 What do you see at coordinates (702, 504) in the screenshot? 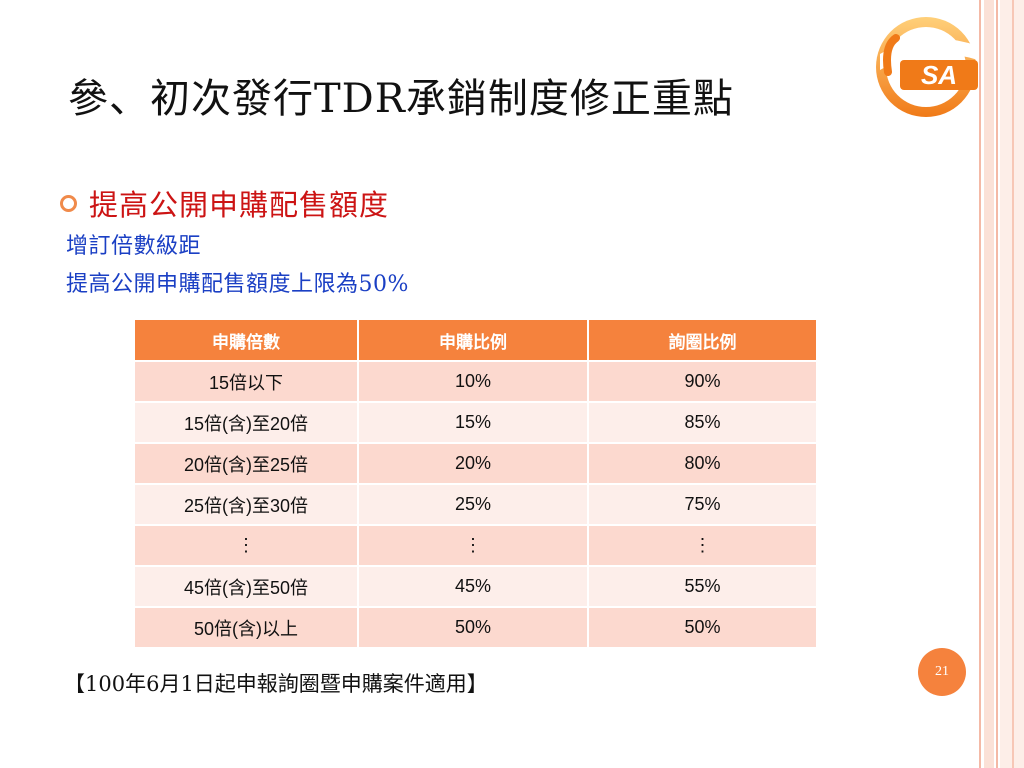
I see `table-cell: 75%` at bounding box center [702, 504].